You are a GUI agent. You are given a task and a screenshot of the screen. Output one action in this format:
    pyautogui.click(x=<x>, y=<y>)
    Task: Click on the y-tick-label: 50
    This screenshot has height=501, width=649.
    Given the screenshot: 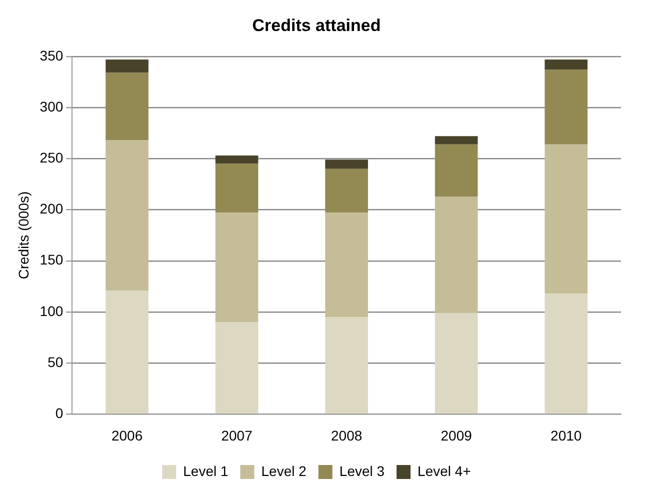 What is the action you would take?
    pyautogui.click(x=56, y=362)
    